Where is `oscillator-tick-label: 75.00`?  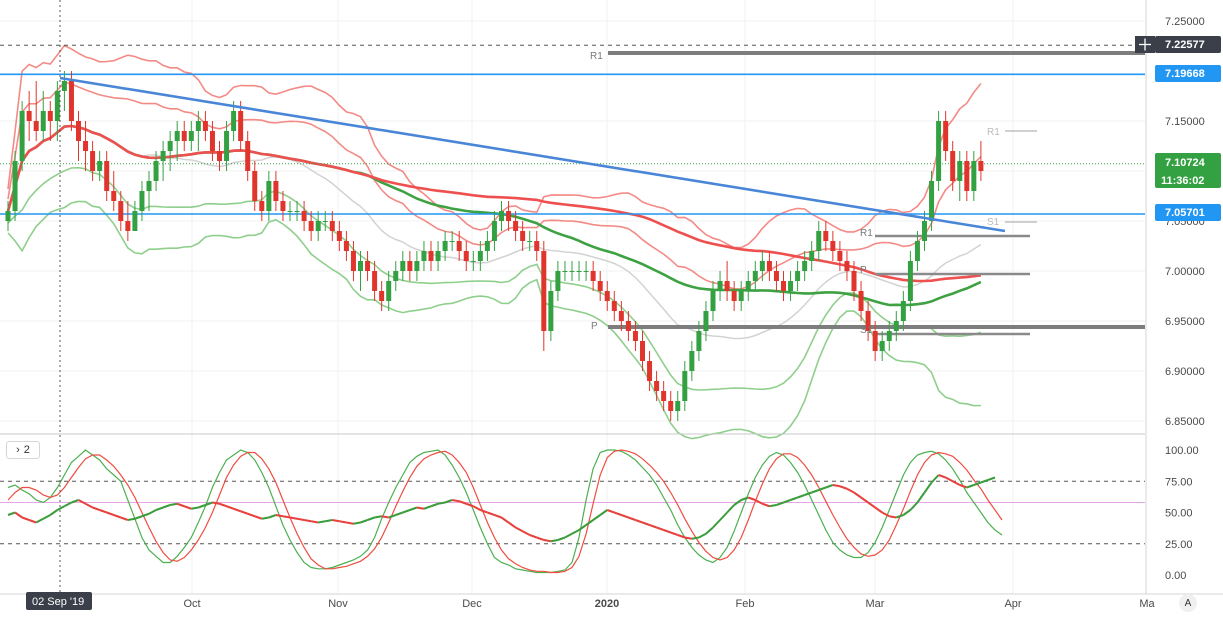 oscillator-tick-label: 75.00 is located at coordinates (1179, 482).